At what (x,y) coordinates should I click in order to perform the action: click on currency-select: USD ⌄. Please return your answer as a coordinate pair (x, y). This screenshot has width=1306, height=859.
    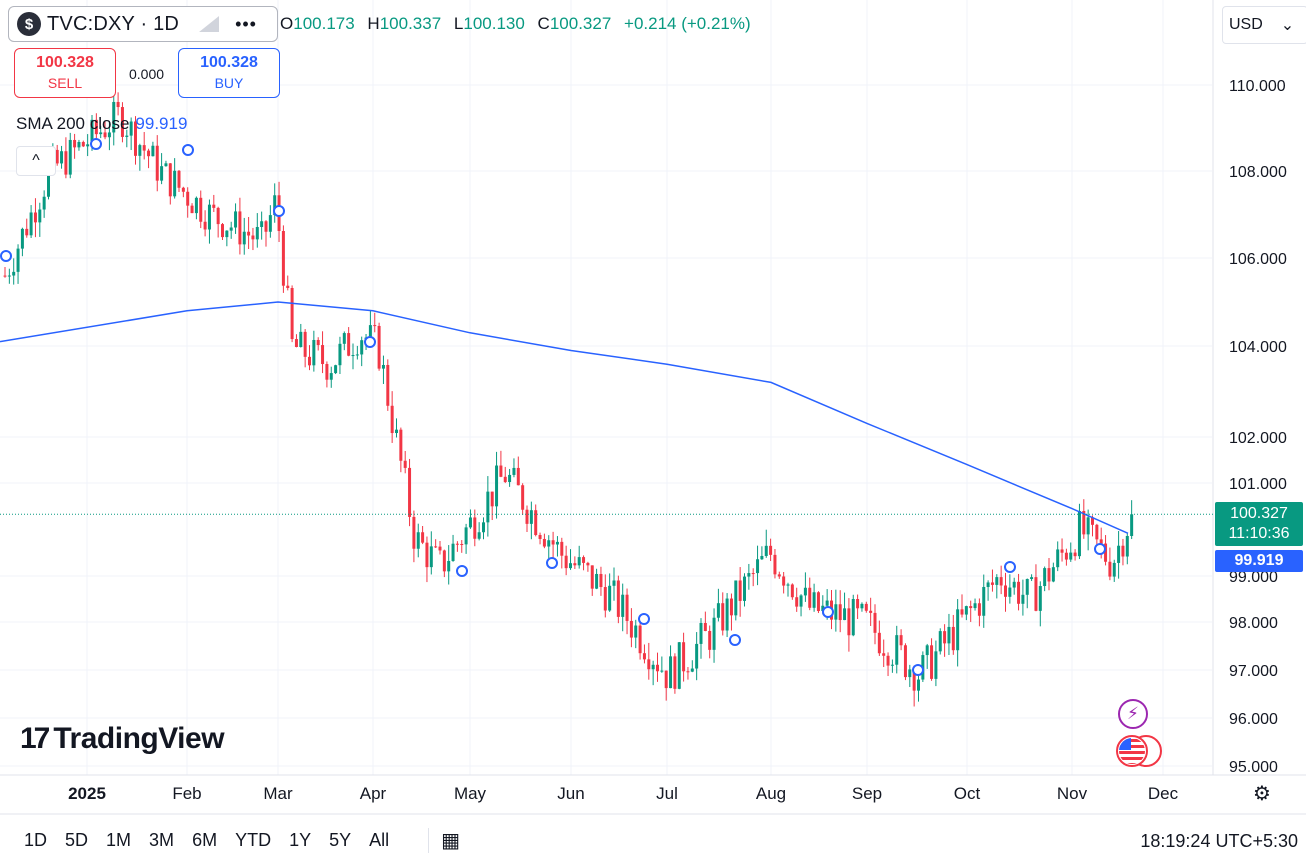
    Looking at the image, I should click on (1264, 25).